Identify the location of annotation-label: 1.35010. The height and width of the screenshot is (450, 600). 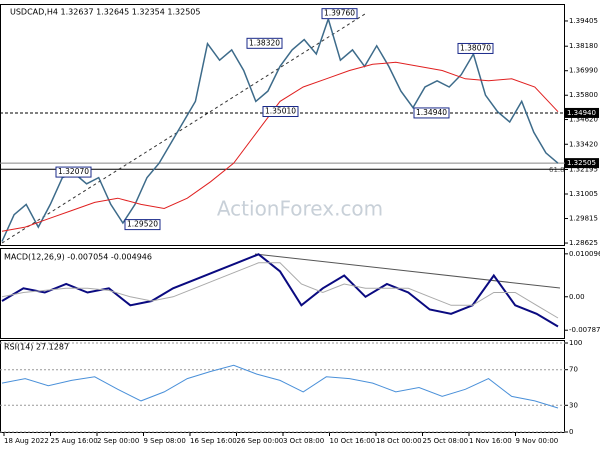
(280, 111).